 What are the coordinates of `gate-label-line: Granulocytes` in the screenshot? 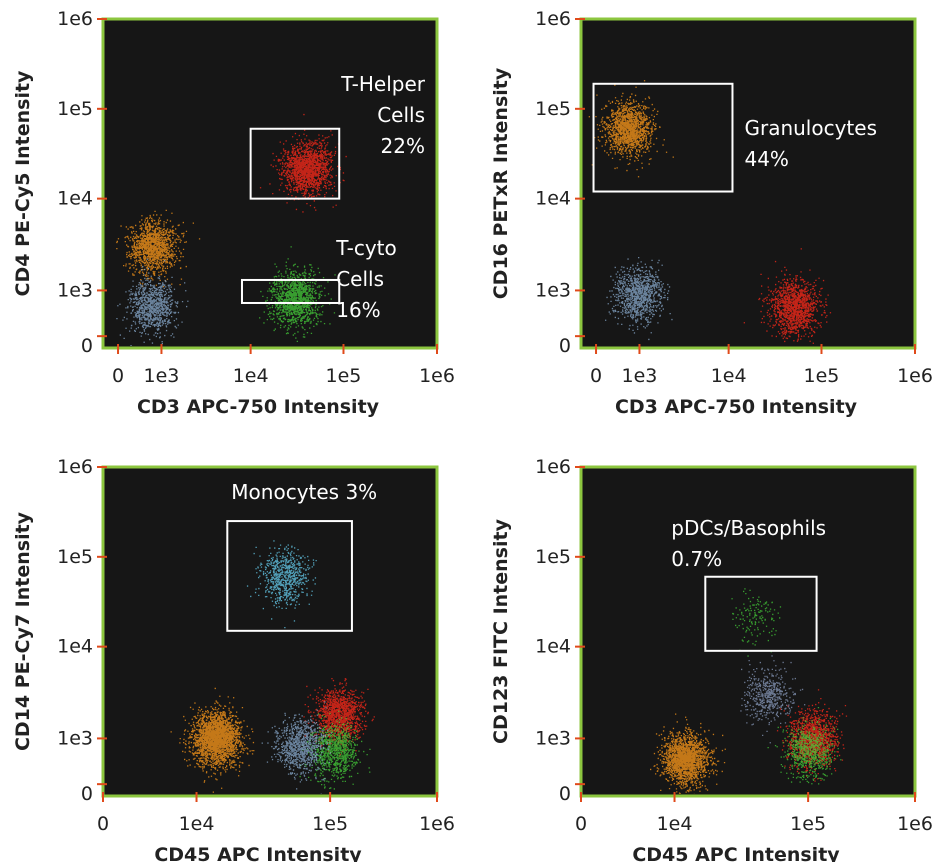 It's located at (810, 128).